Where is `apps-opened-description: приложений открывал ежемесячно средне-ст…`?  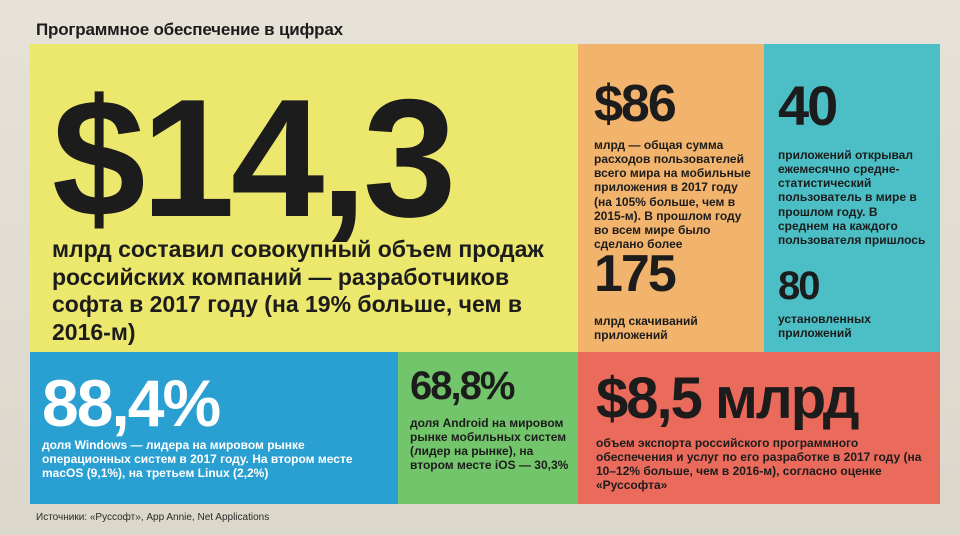
apps-opened-description: приложений открывал ежемесячно средне-ст… is located at coordinates (852, 197).